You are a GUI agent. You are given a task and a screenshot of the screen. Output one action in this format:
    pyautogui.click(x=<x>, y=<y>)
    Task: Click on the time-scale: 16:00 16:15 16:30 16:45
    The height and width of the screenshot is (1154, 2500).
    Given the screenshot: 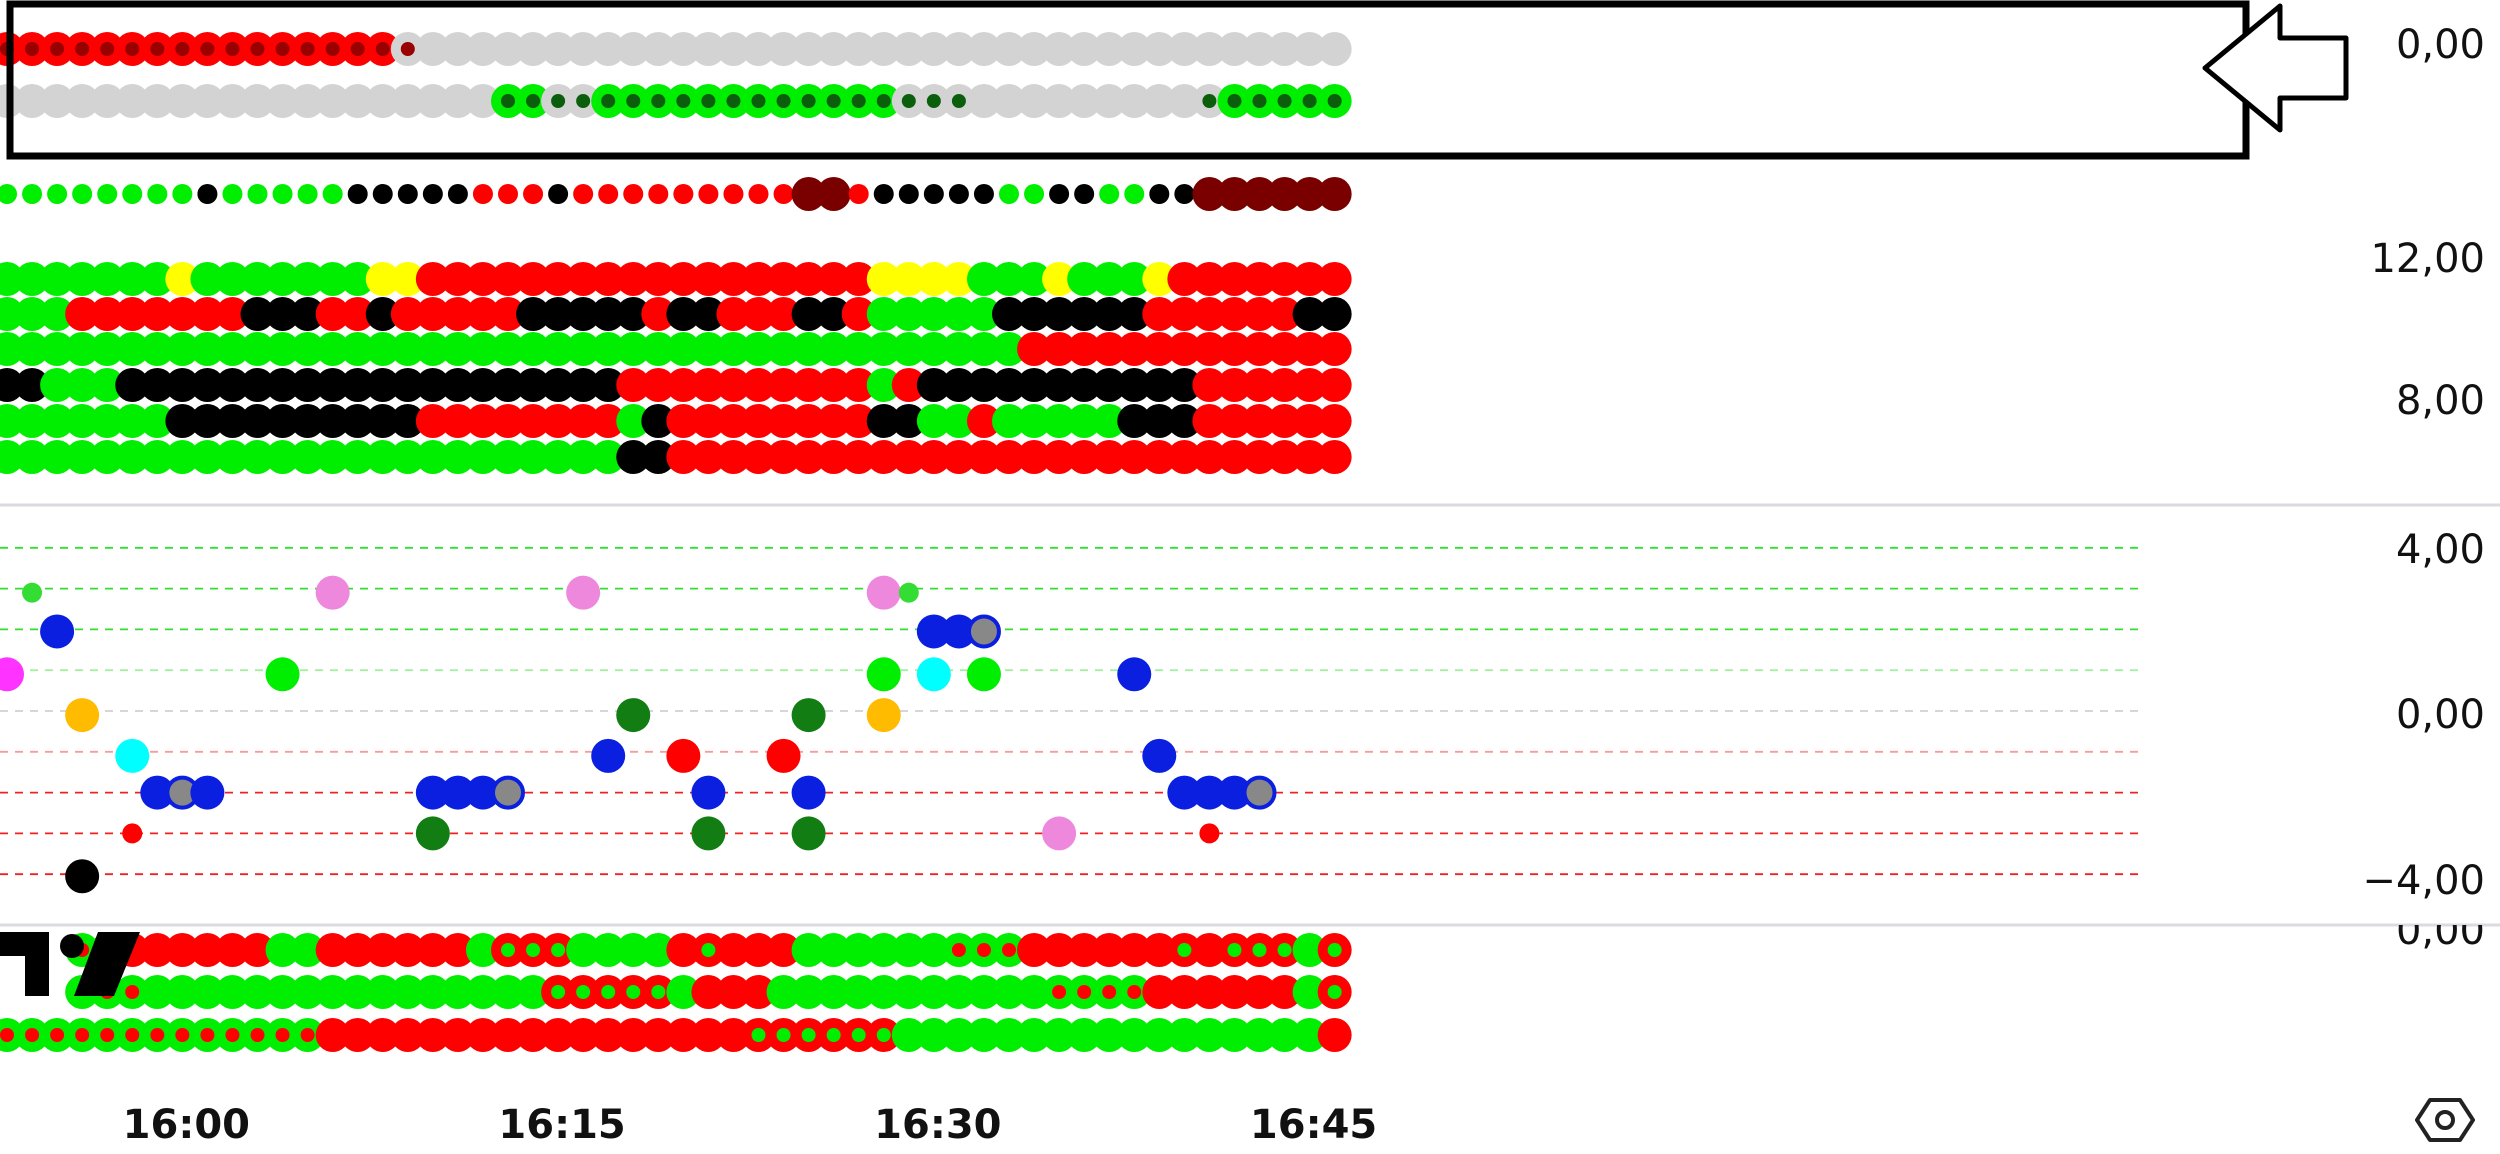 What is the action you would take?
    pyautogui.click(x=750, y=1125)
    